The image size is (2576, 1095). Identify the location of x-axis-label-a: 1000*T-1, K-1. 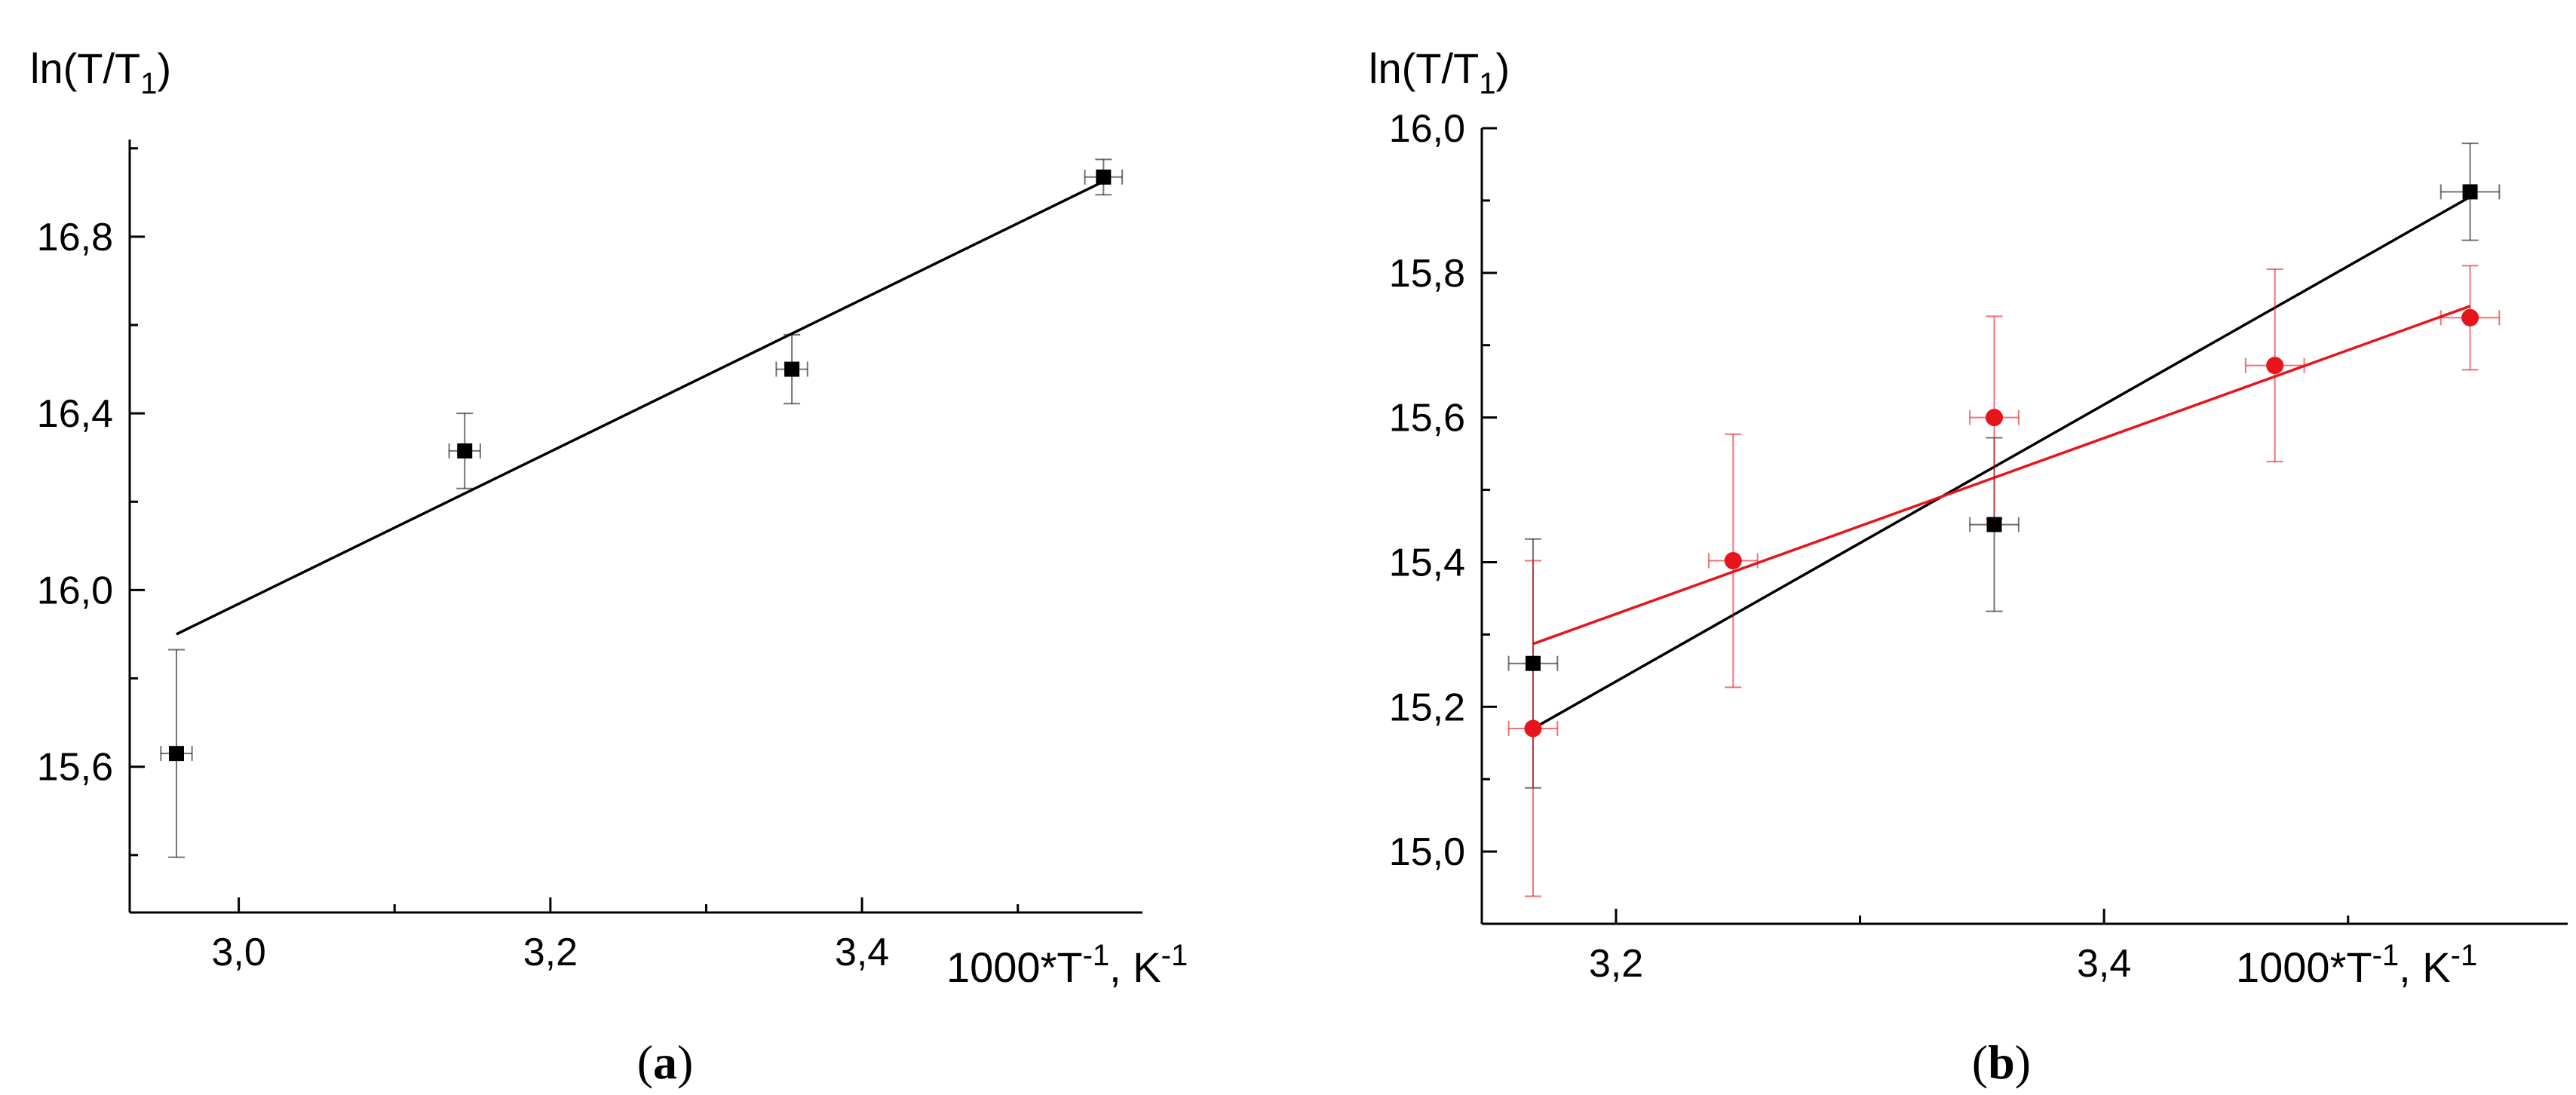
(1067, 965).